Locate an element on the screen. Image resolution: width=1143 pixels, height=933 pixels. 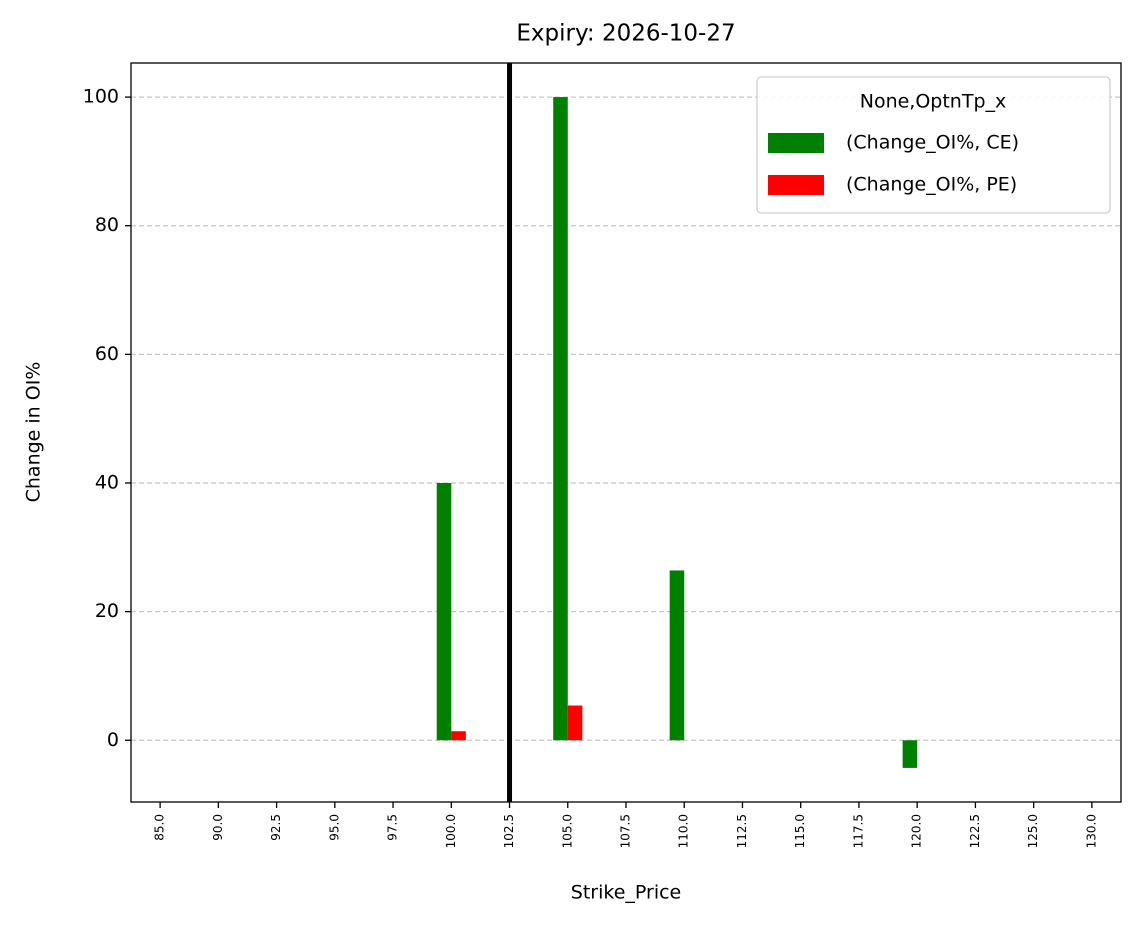
chart-title: Expiry: 2026-10-27 is located at coordinates (625, 34).